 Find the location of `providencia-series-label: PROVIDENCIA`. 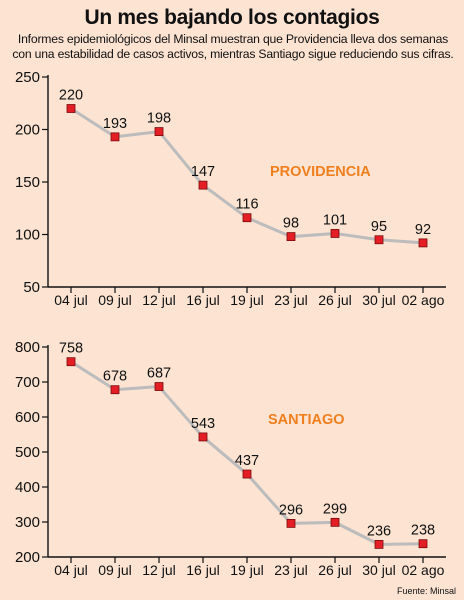

providencia-series-label: PROVIDENCIA is located at coordinates (320, 172).